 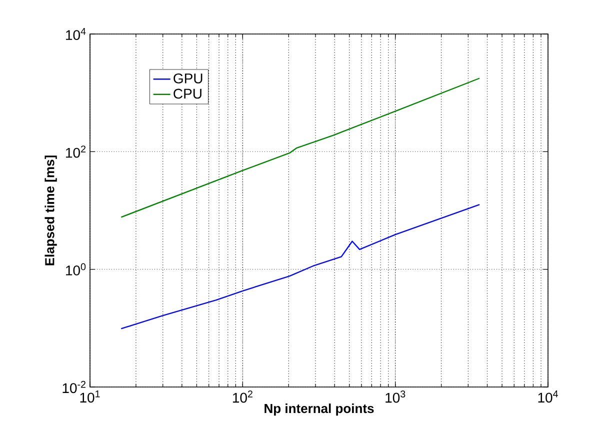 What do you see at coordinates (90, 396) in the screenshot?
I see `x-tick-label: 10$^{1}$` at bounding box center [90, 396].